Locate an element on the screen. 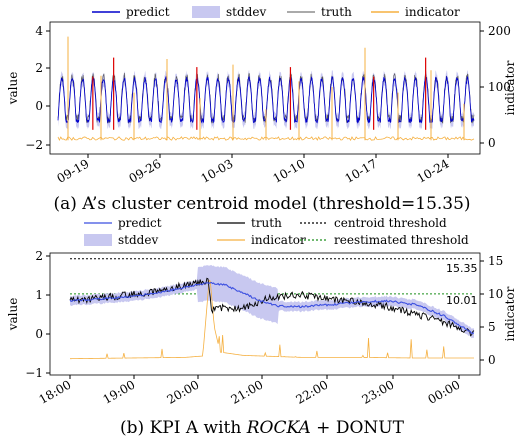 This screenshot has height=441, width=525. truth-line-b is located at coordinates (272, 307).